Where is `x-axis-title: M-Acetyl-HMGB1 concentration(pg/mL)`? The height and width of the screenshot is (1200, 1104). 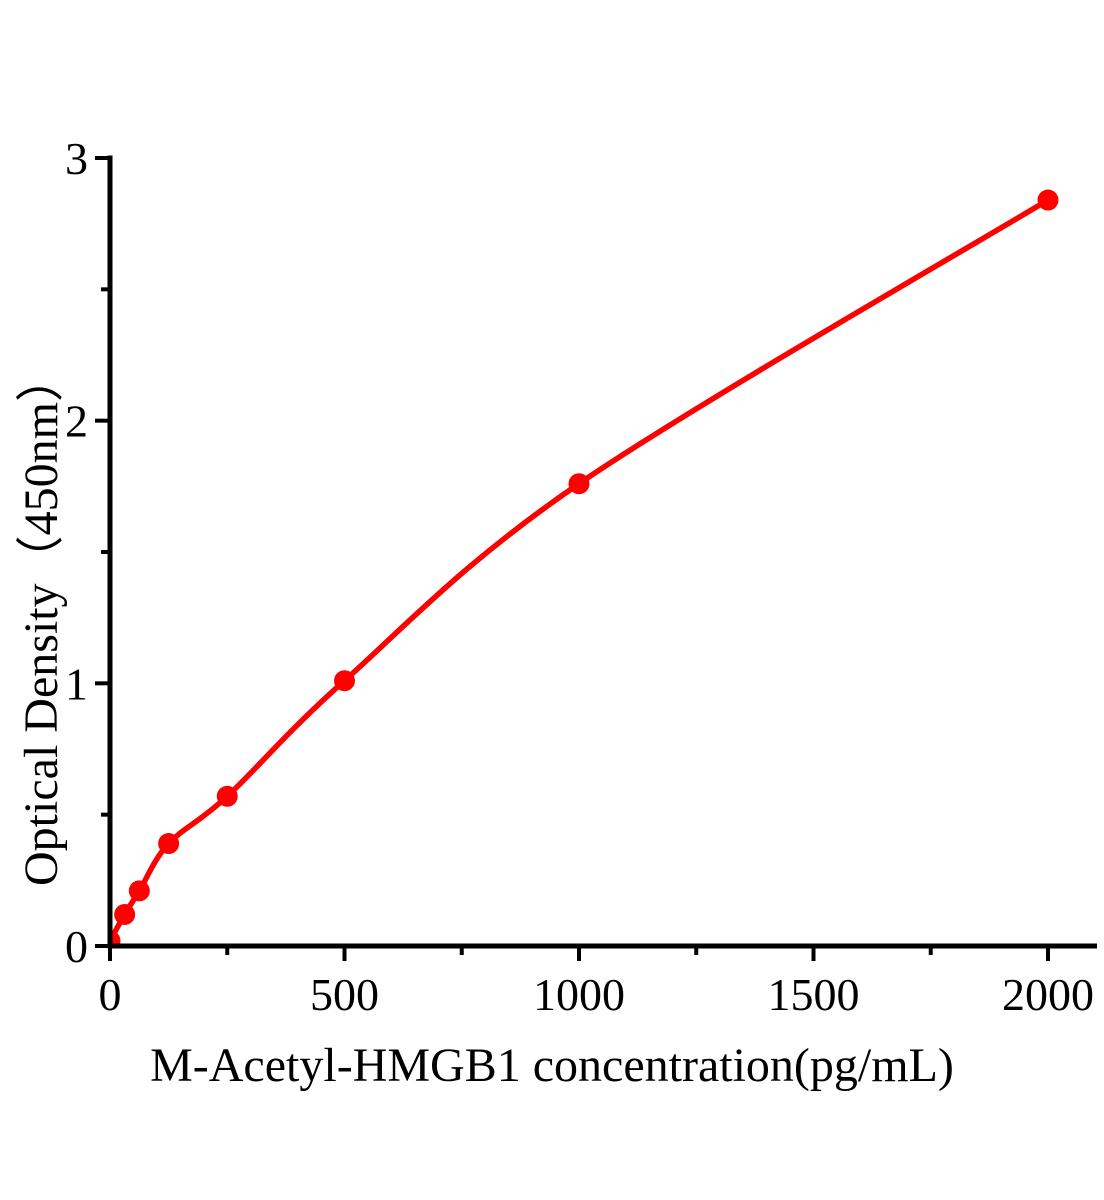
x-axis-title: M-Acetyl-HMGB1 concentration(pg/mL) is located at coordinates (552, 1065).